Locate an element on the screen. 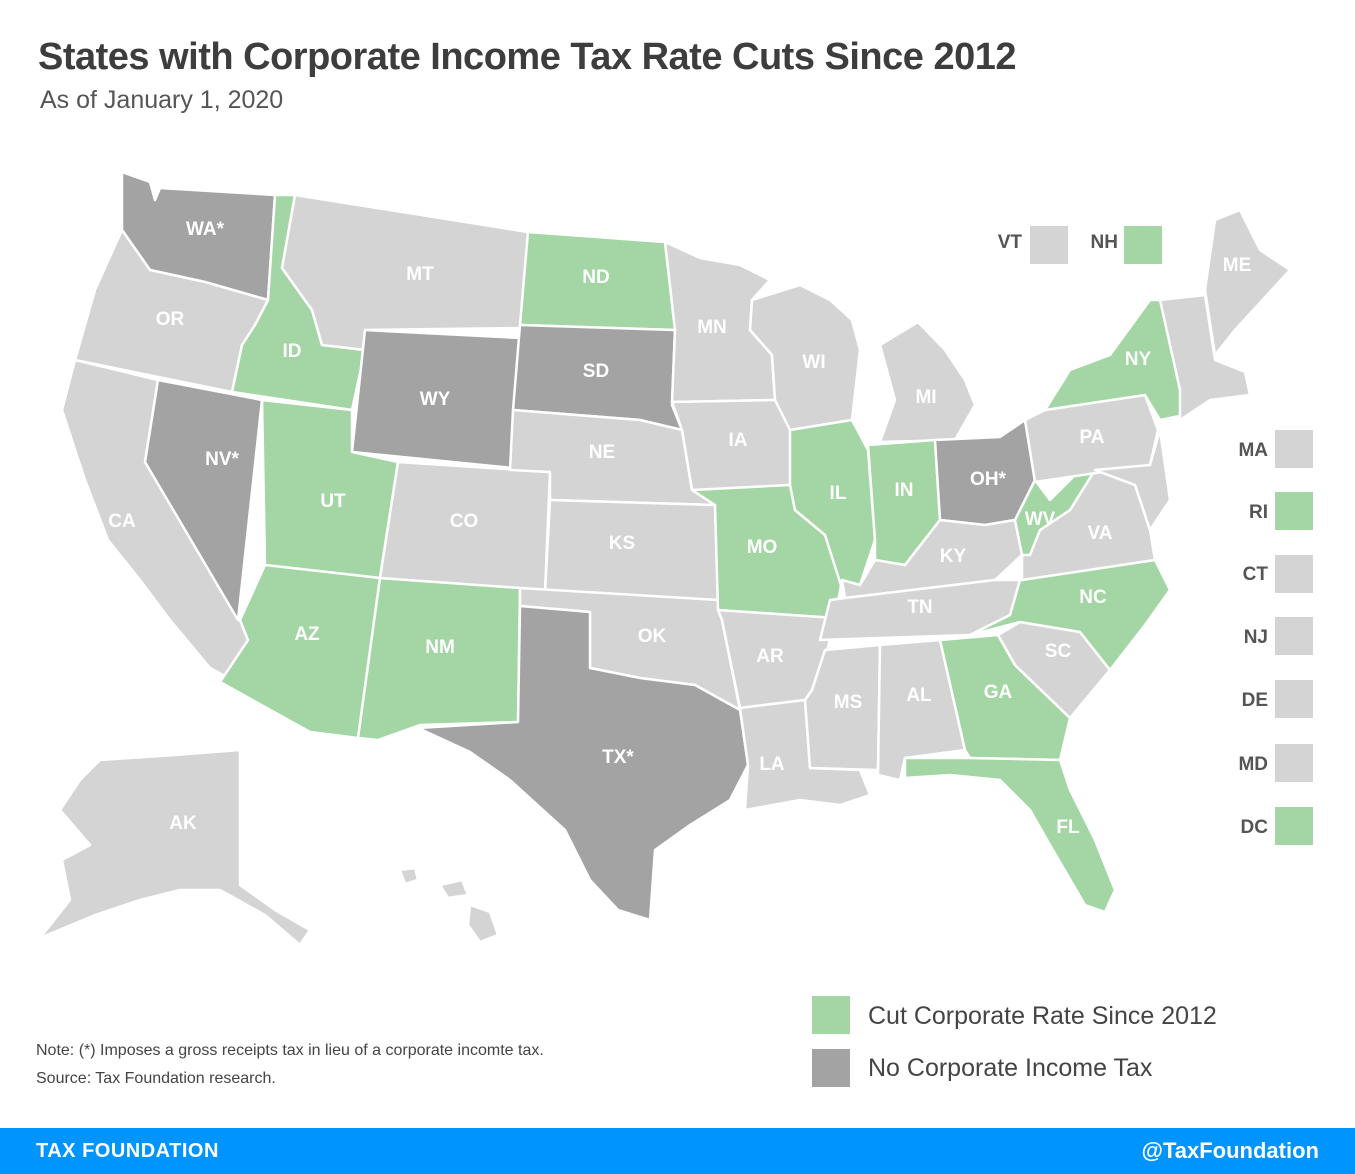 This screenshot has width=1355, height=1174. state-label-va: VA is located at coordinates (1100, 533).